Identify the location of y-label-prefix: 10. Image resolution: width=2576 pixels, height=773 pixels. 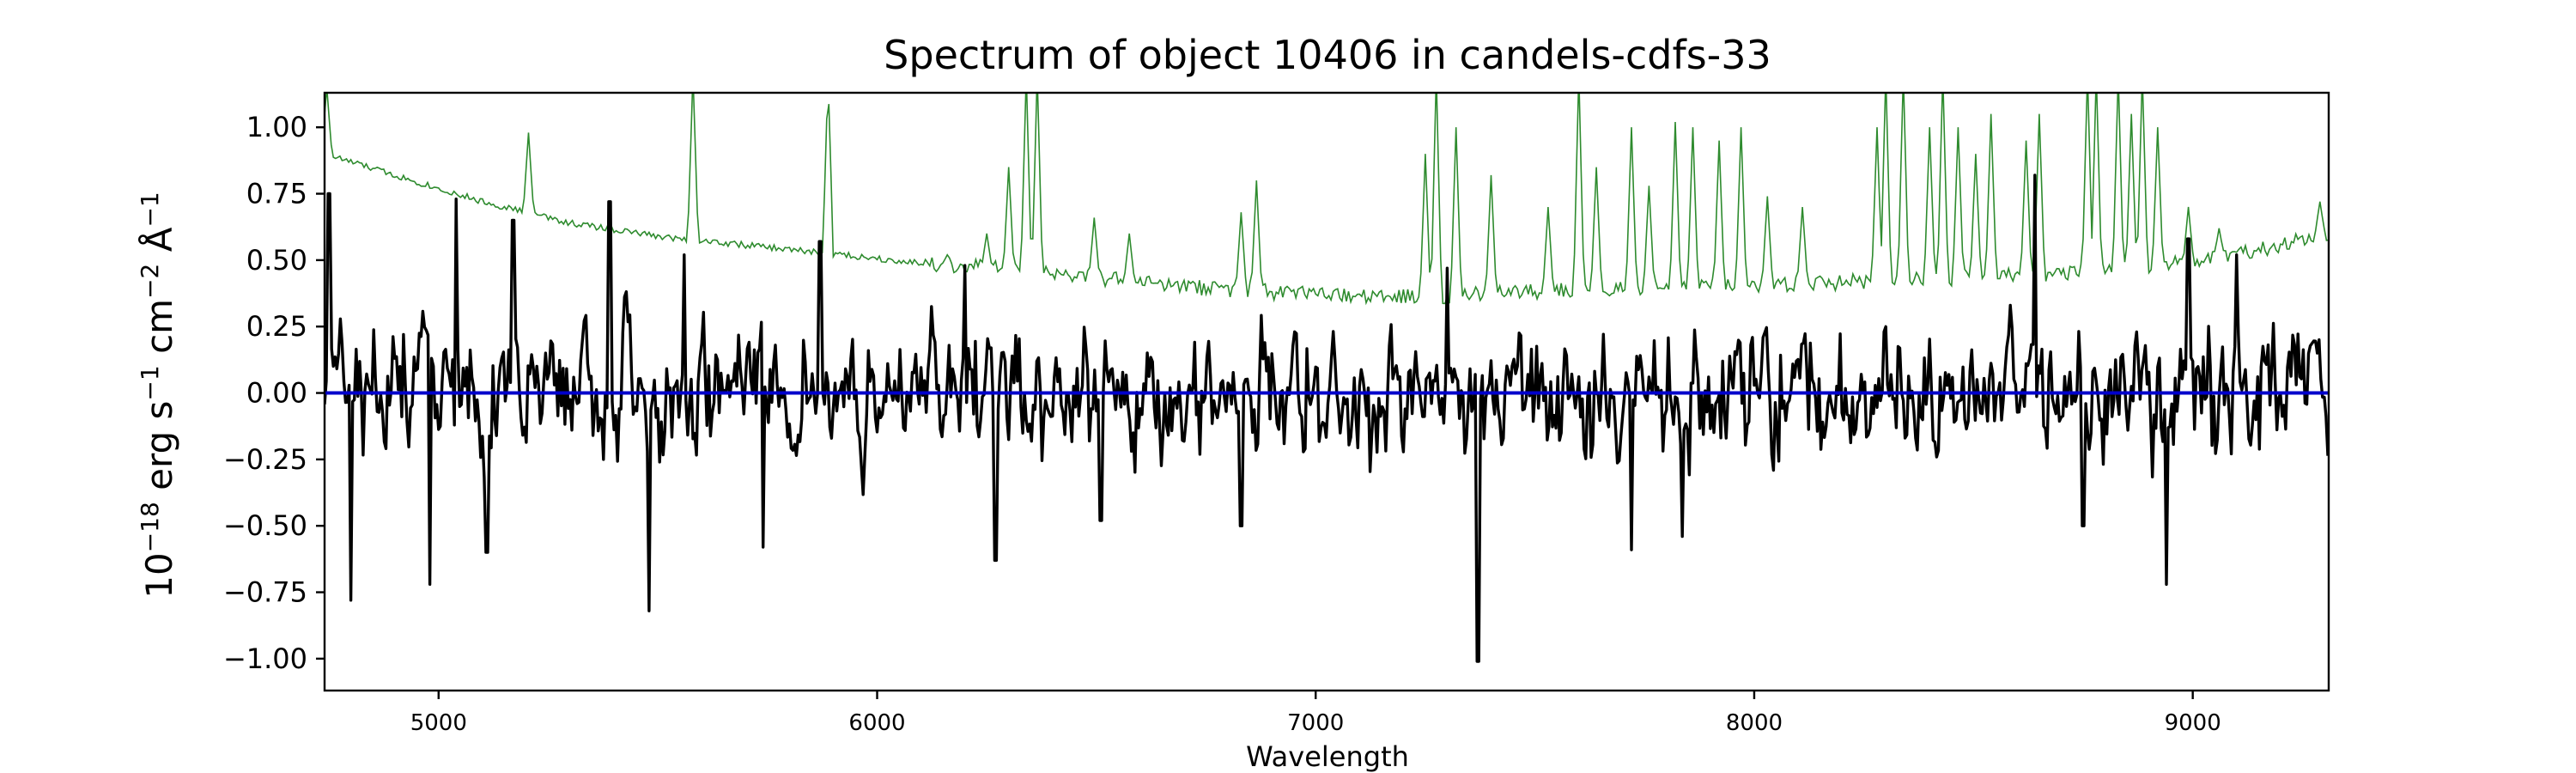
(159, 575).